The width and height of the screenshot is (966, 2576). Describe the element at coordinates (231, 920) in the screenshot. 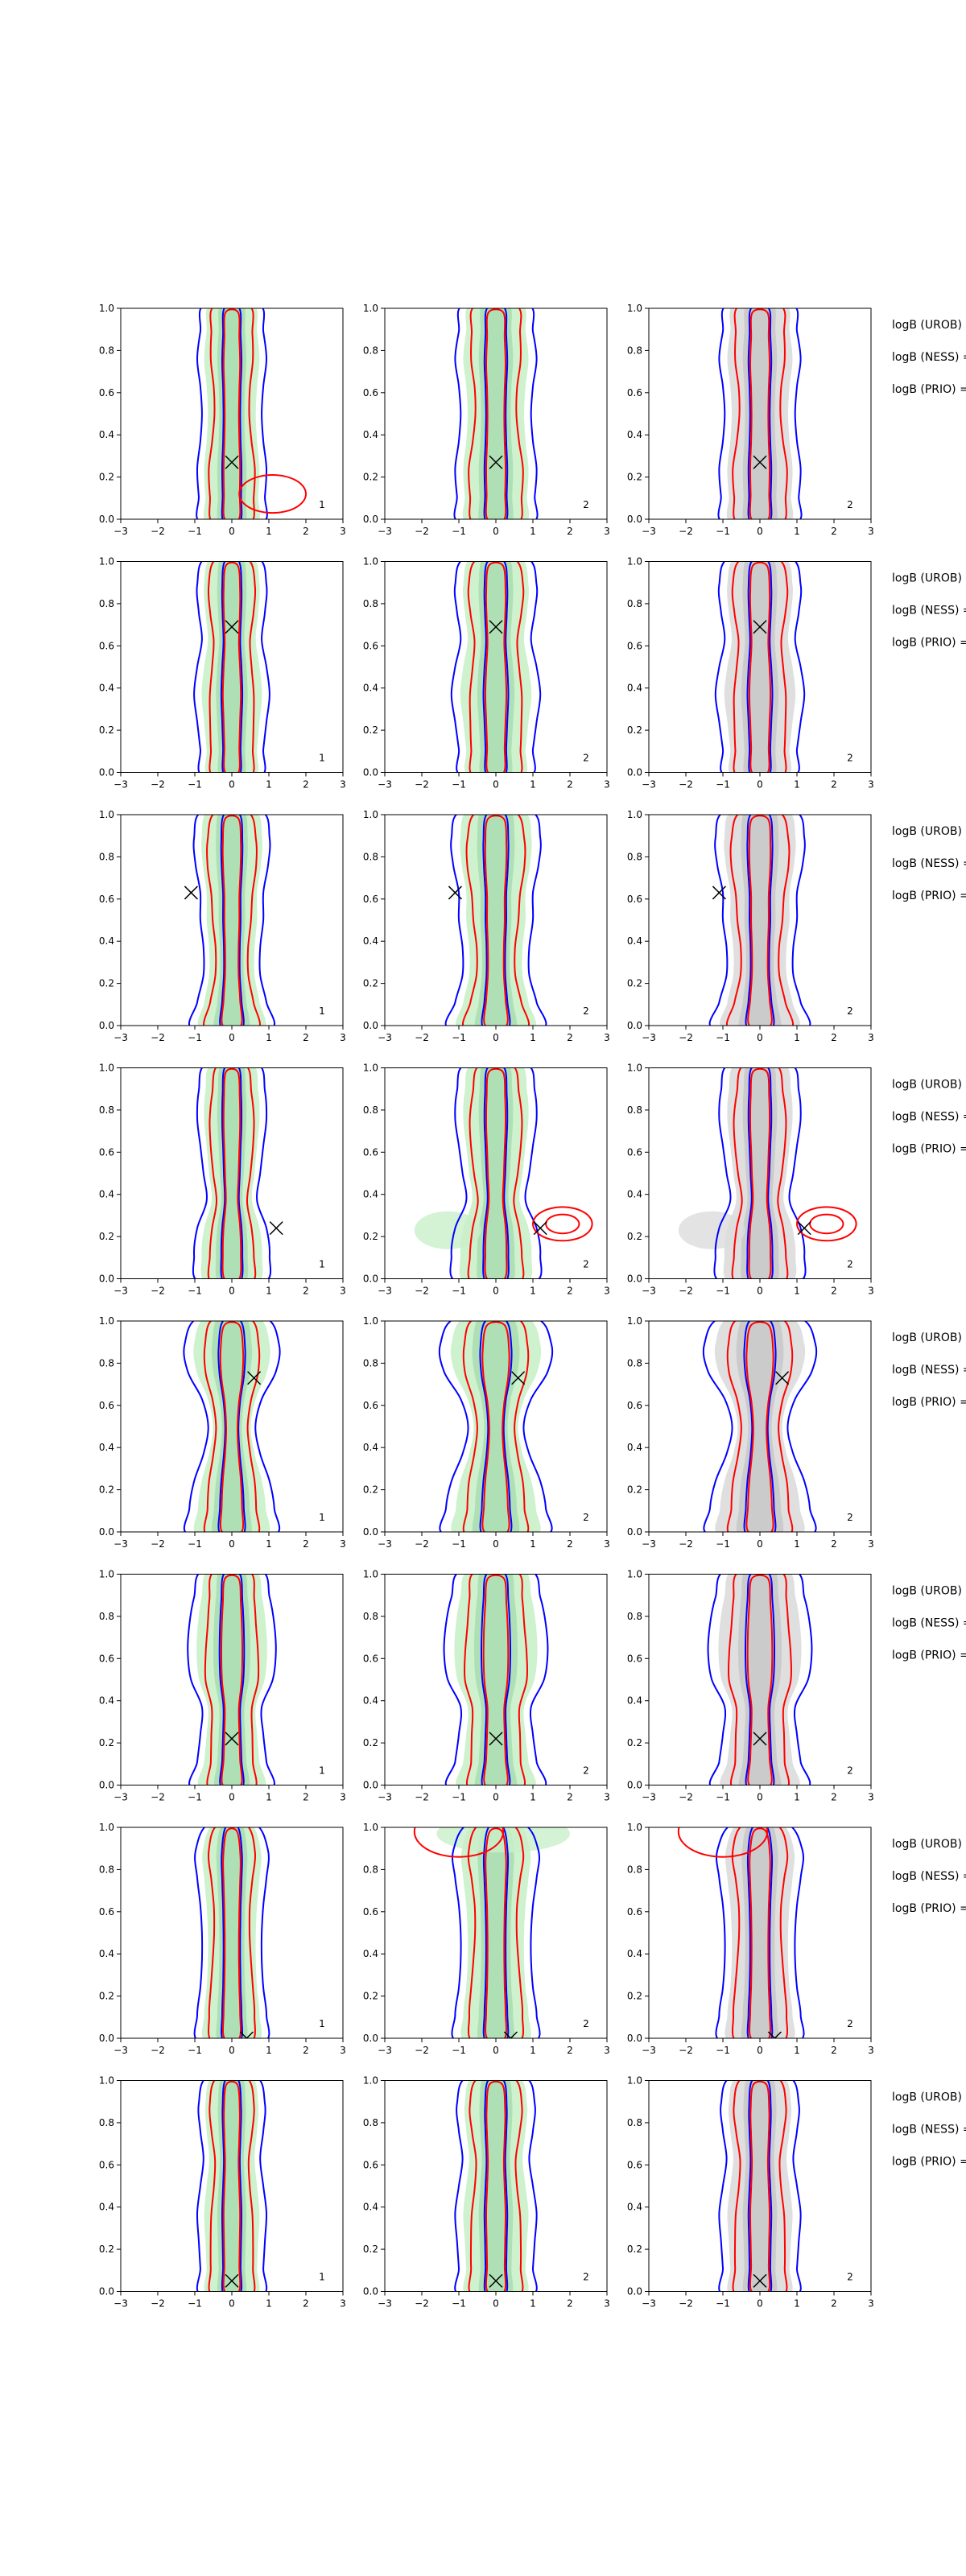

I see `density-fill-inner` at that location.